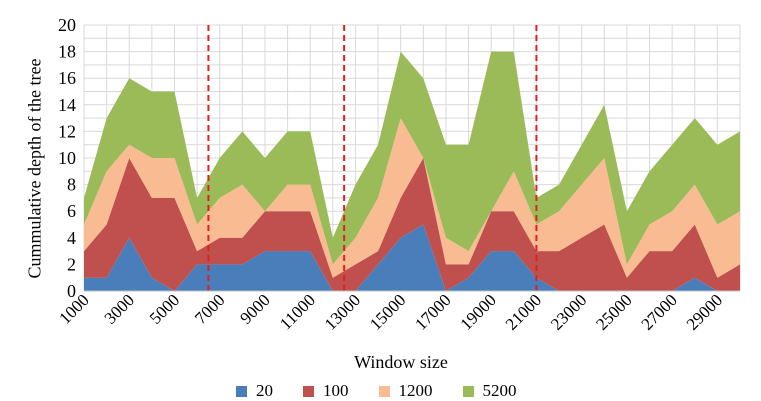 This screenshot has width=761, height=401. What do you see at coordinates (523, 311) in the screenshot?
I see `x-tick-label: 21000` at bounding box center [523, 311].